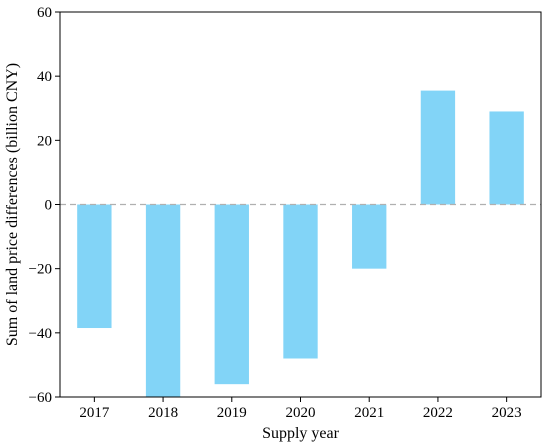 Image resolution: width=550 pixels, height=445 pixels. What do you see at coordinates (94, 266) in the screenshot?
I see `bar-2017` at bounding box center [94, 266].